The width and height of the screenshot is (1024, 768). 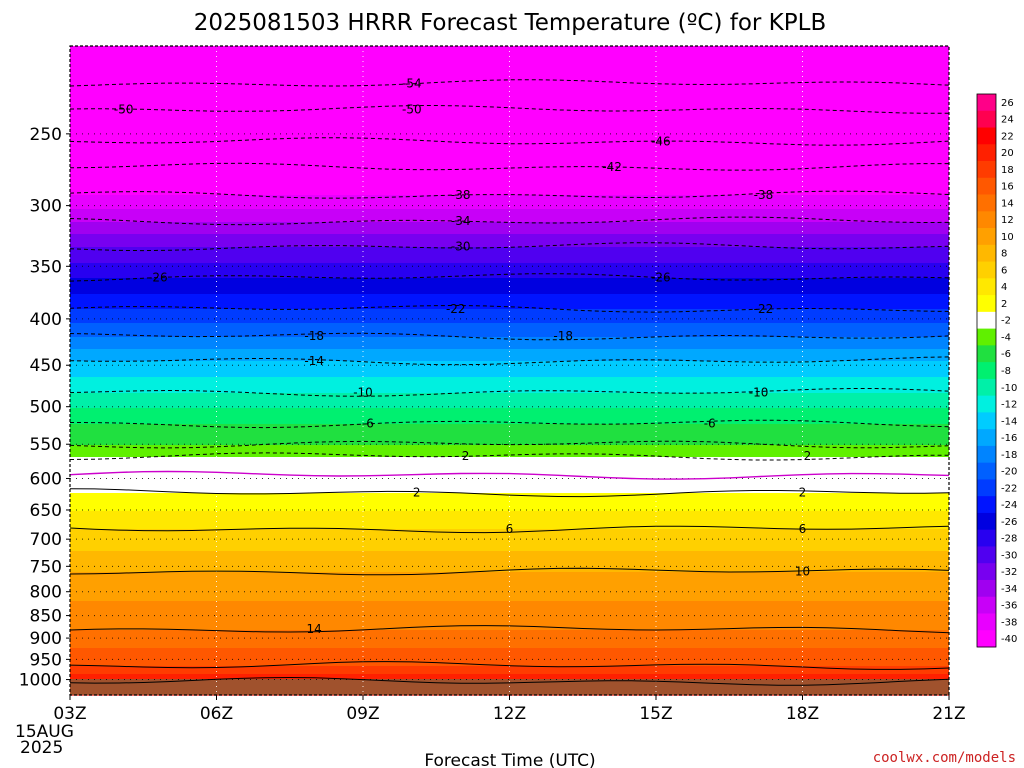 What do you see at coordinates (46, 267) in the screenshot?
I see `y-tick-label: 350` at bounding box center [46, 267].